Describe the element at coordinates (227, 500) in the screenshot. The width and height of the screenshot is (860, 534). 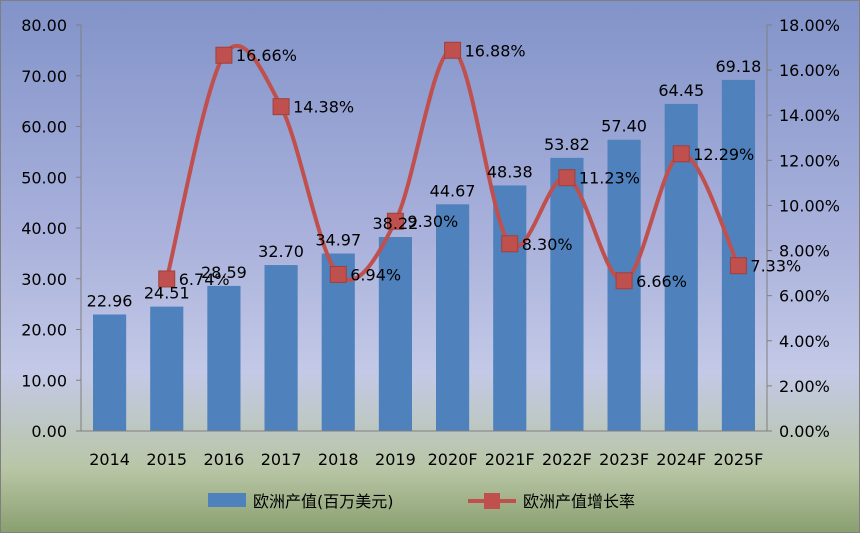
I see `legend-swatch-bar` at that location.